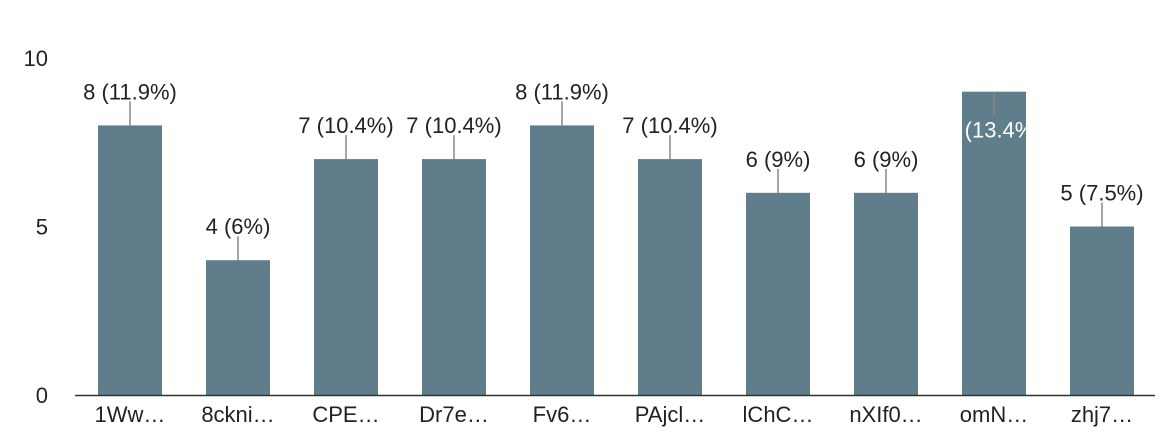 This screenshot has height=448, width=1164. Describe the element at coordinates (36, 58) in the screenshot. I see `y-tick-label: 10` at that location.